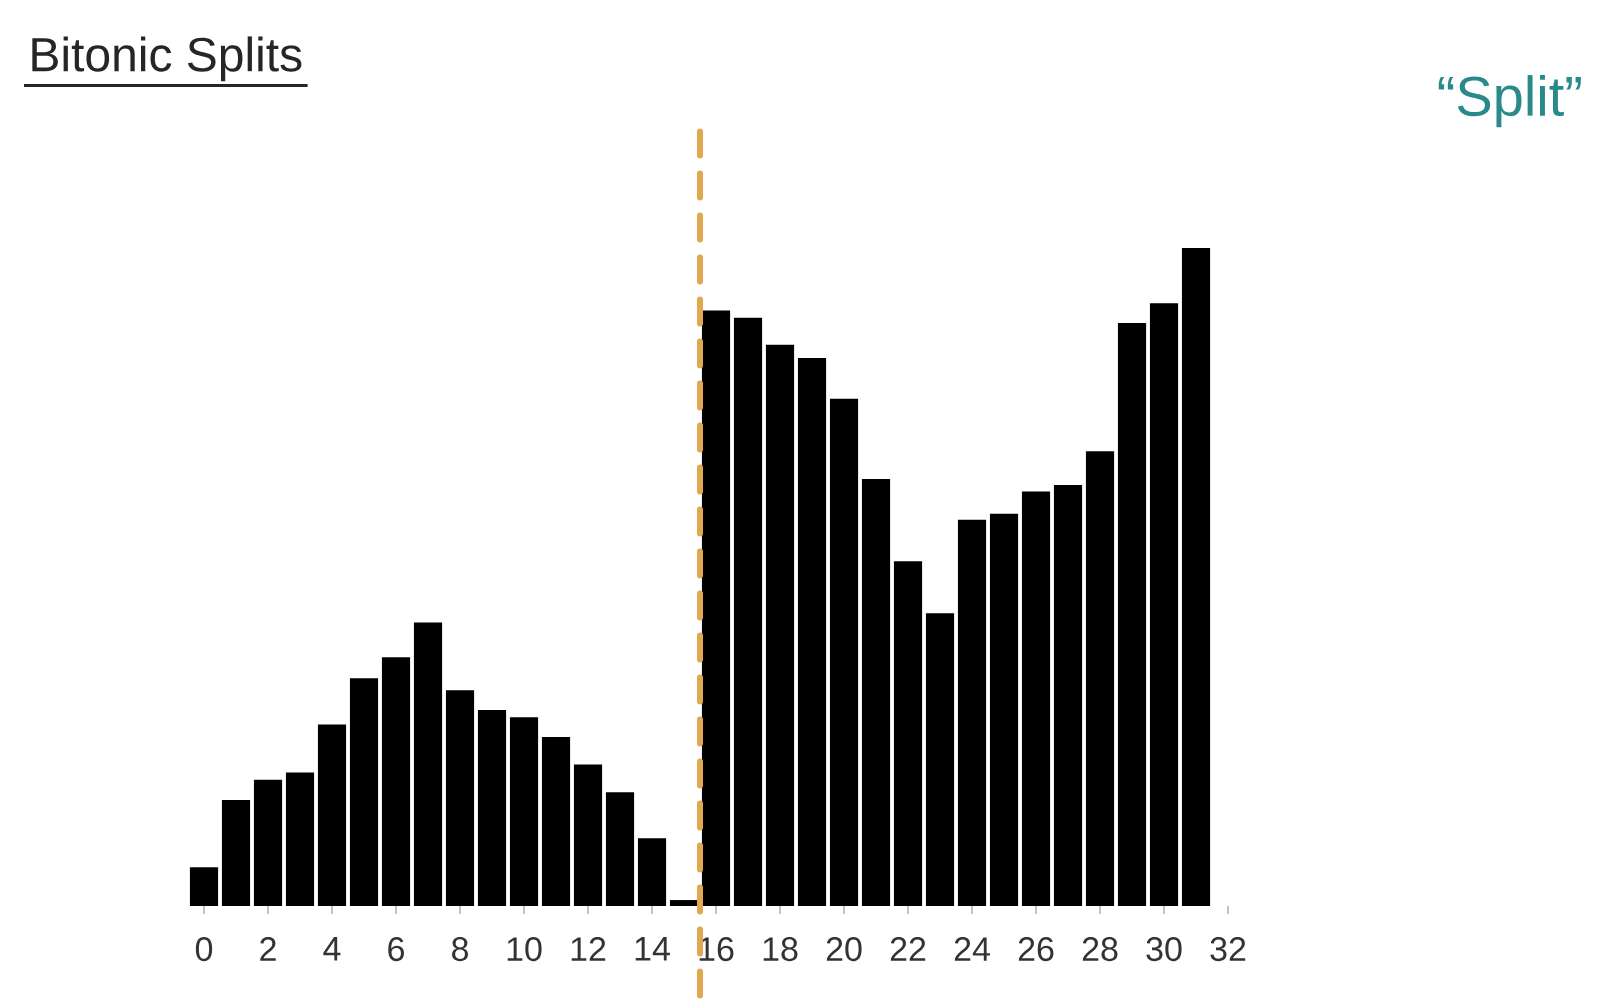  What do you see at coordinates (396, 949) in the screenshot?
I see `x-tick-label: 6` at bounding box center [396, 949].